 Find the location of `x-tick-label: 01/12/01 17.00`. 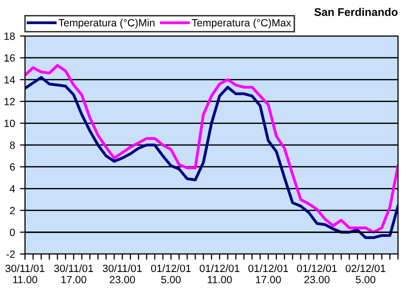

x-tick-label: 01/12/01 17.00 is located at coordinates (268, 274).